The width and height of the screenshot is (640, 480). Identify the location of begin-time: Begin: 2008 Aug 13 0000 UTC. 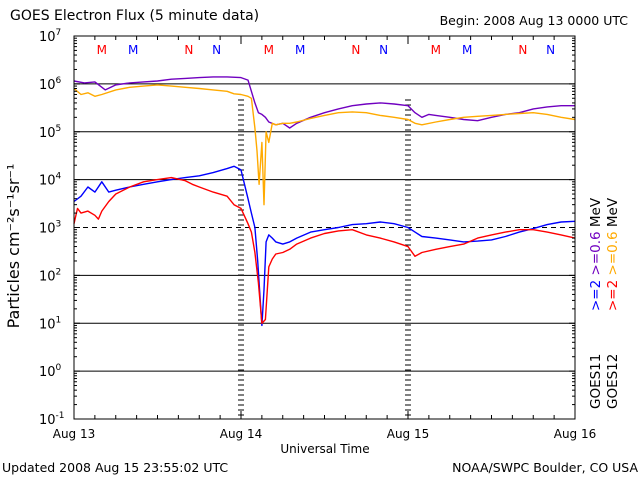
(533, 20).